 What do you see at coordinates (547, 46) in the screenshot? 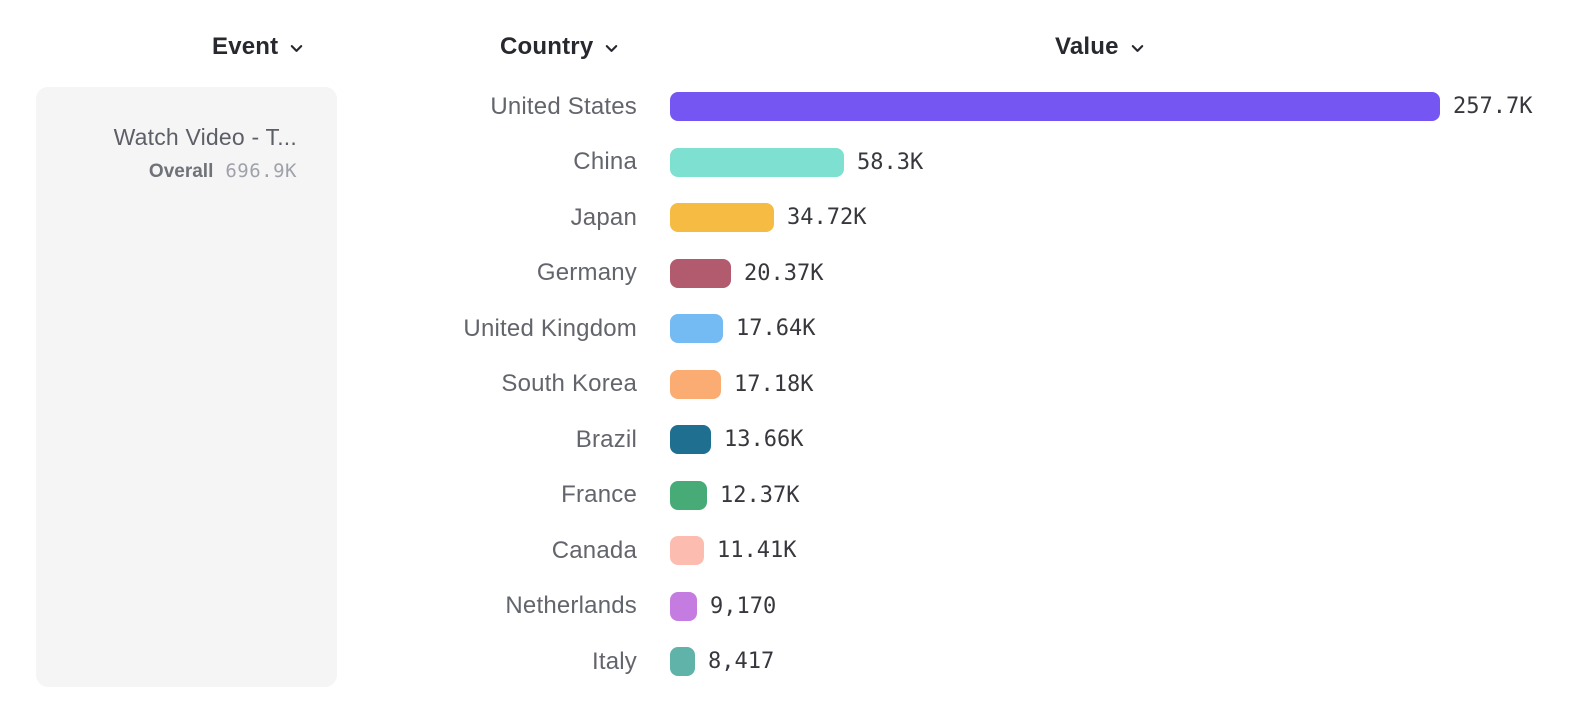
I see `country-column-label: Country` at bounding box center [547, 46].